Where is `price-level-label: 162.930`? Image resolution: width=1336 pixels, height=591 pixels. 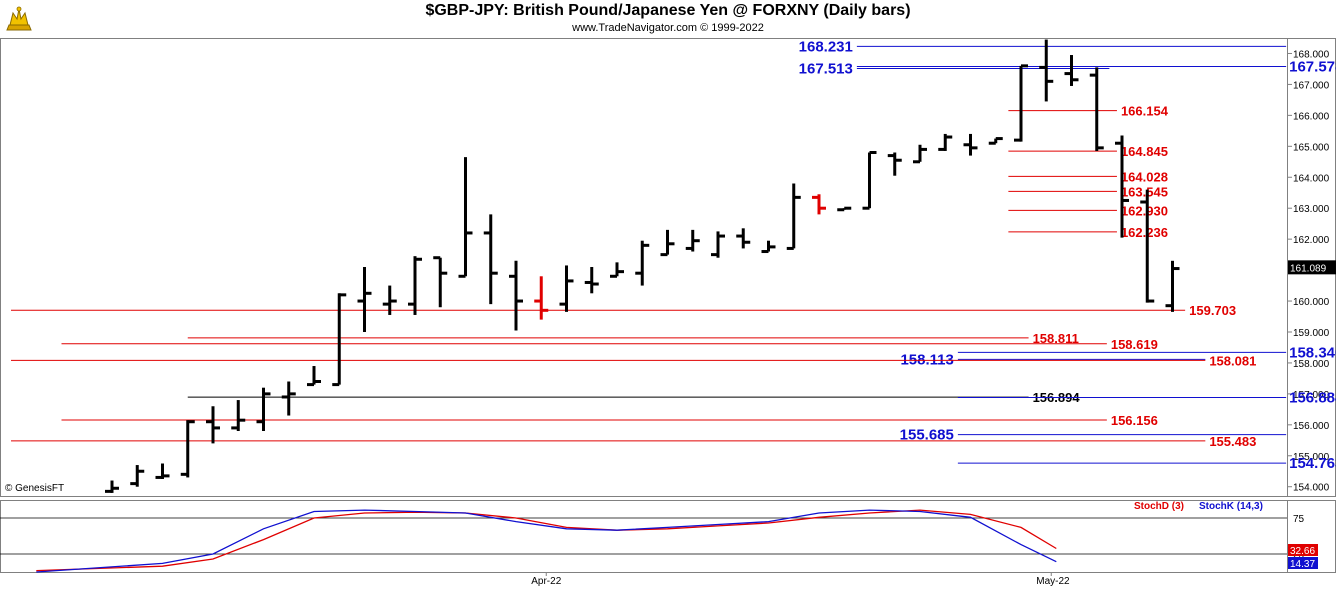
price-level-label: 162.930 is located at coordinates (1144, 210).